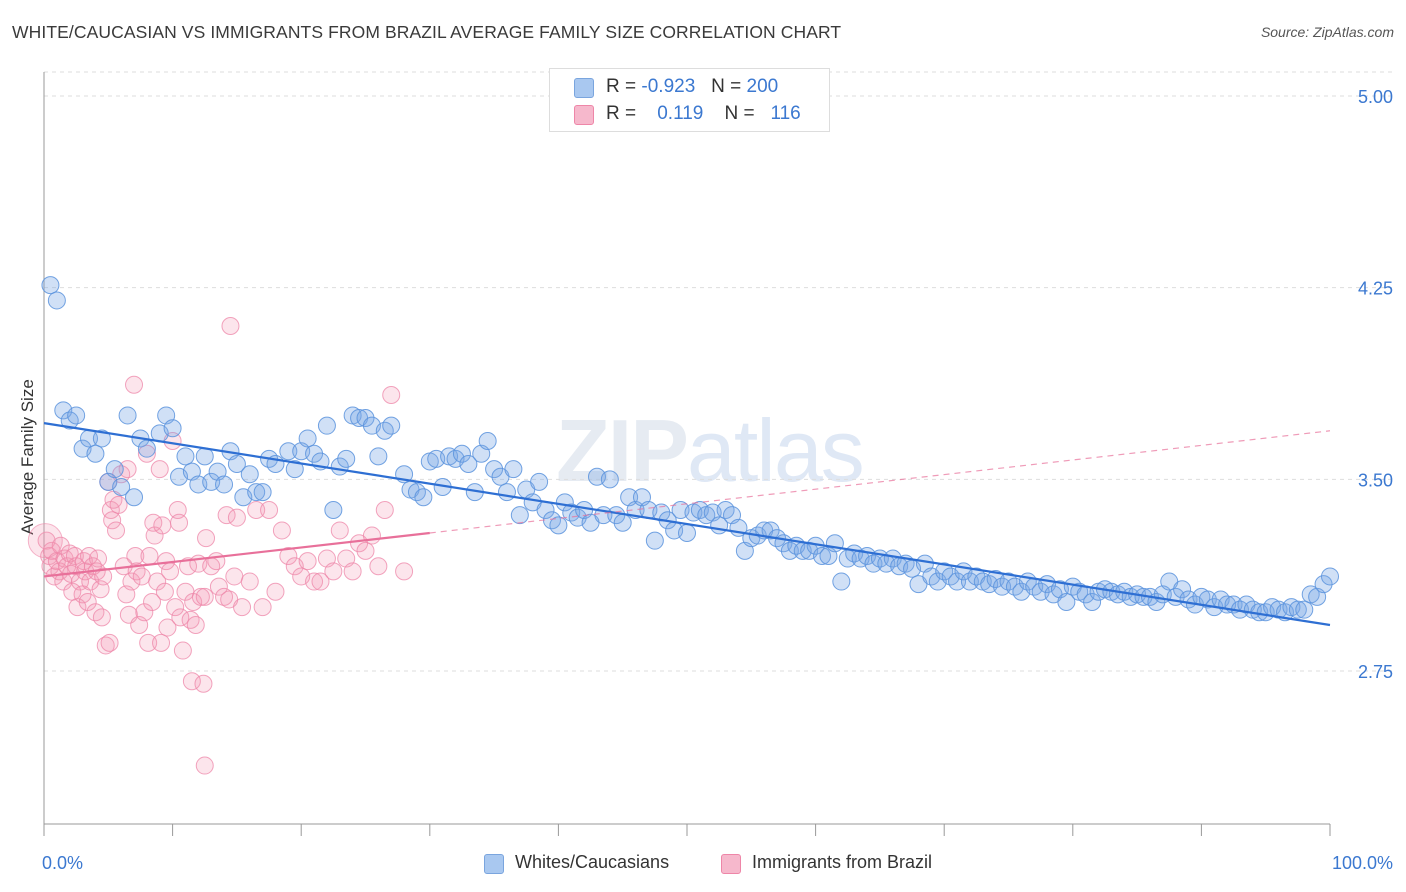 Image resolution: width=1406 pixels, height=892 pixels. I want to click on watermark: ZIPatlas, so click(710, 451).